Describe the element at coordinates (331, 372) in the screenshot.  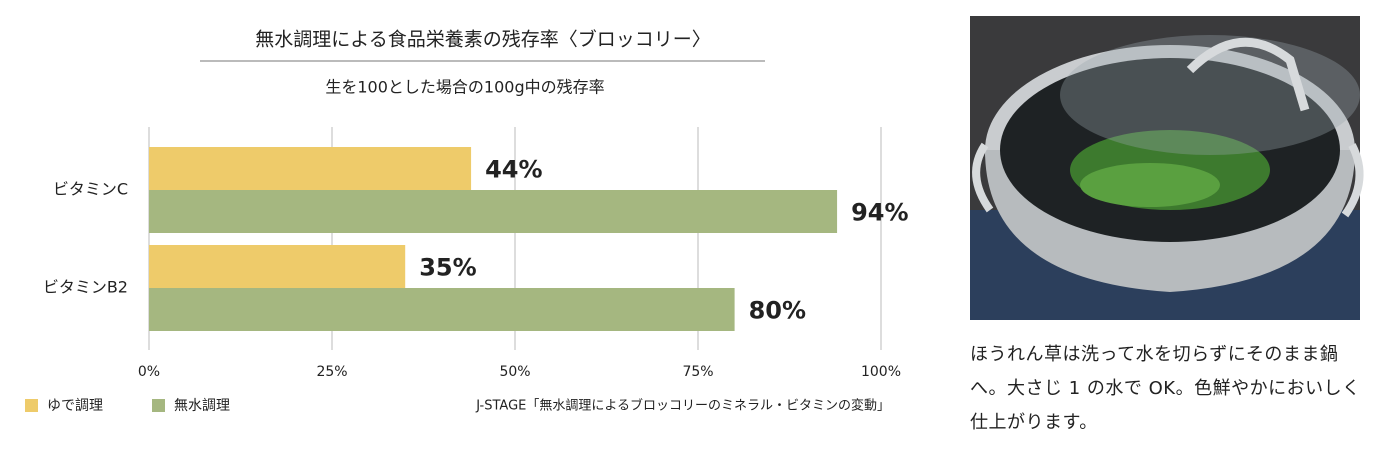
I see `x-tick-label: 25%` at that location.